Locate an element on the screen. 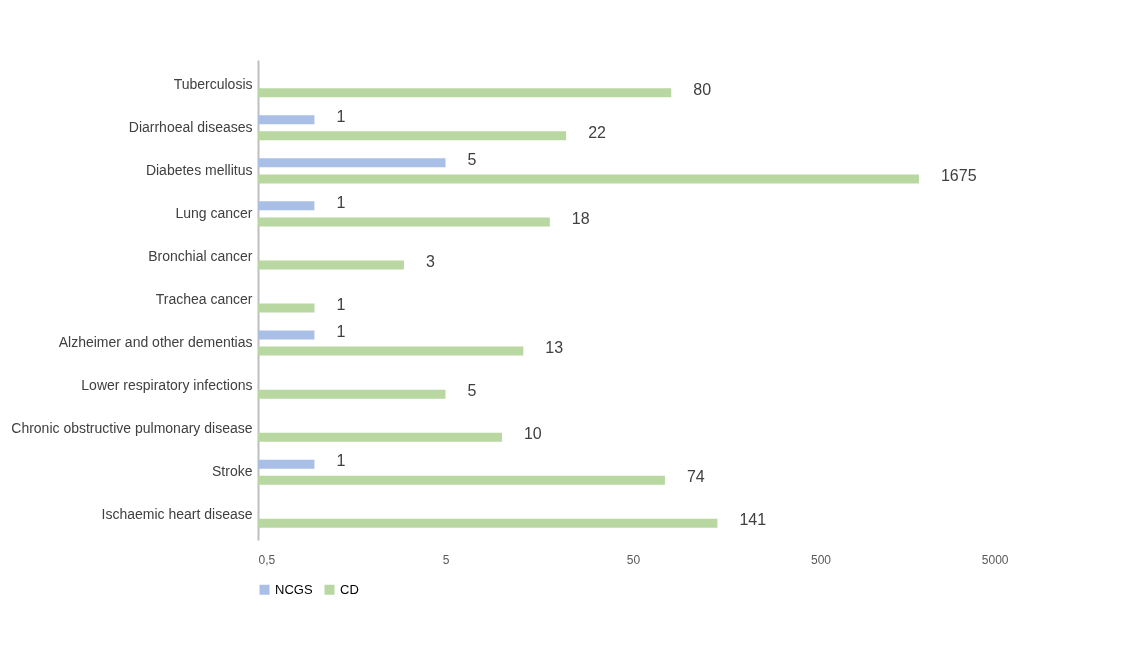 Image resolution: width=1134 pixels, height=670 pixels. y-tick-label: Tuberculosis is located at coordinates (213, 83).